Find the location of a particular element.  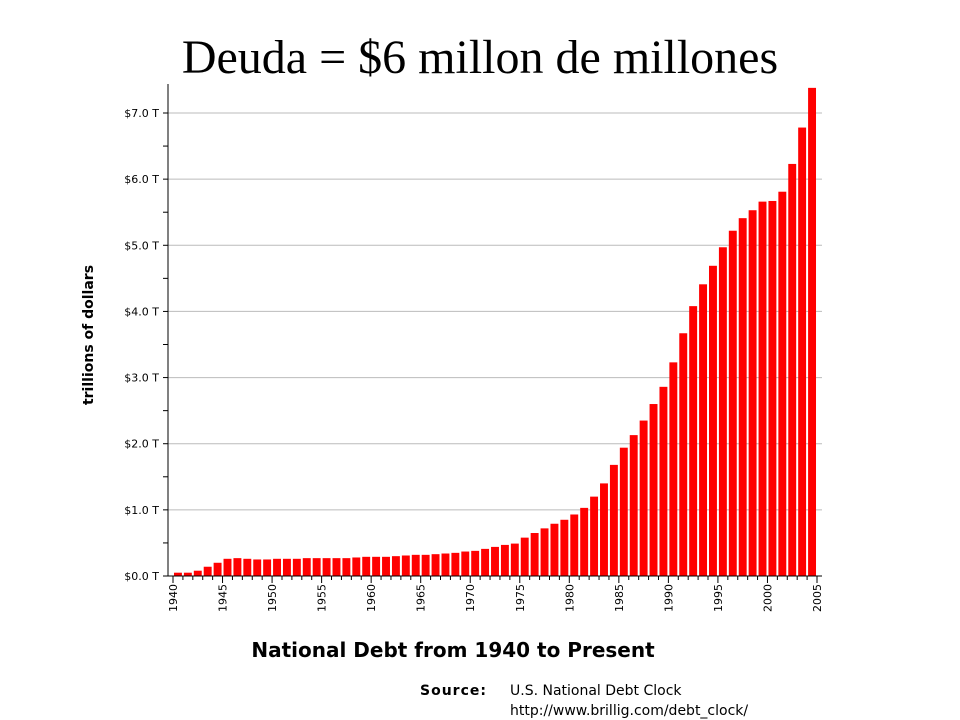

bar-1981 is located at coordinates (584, 541).